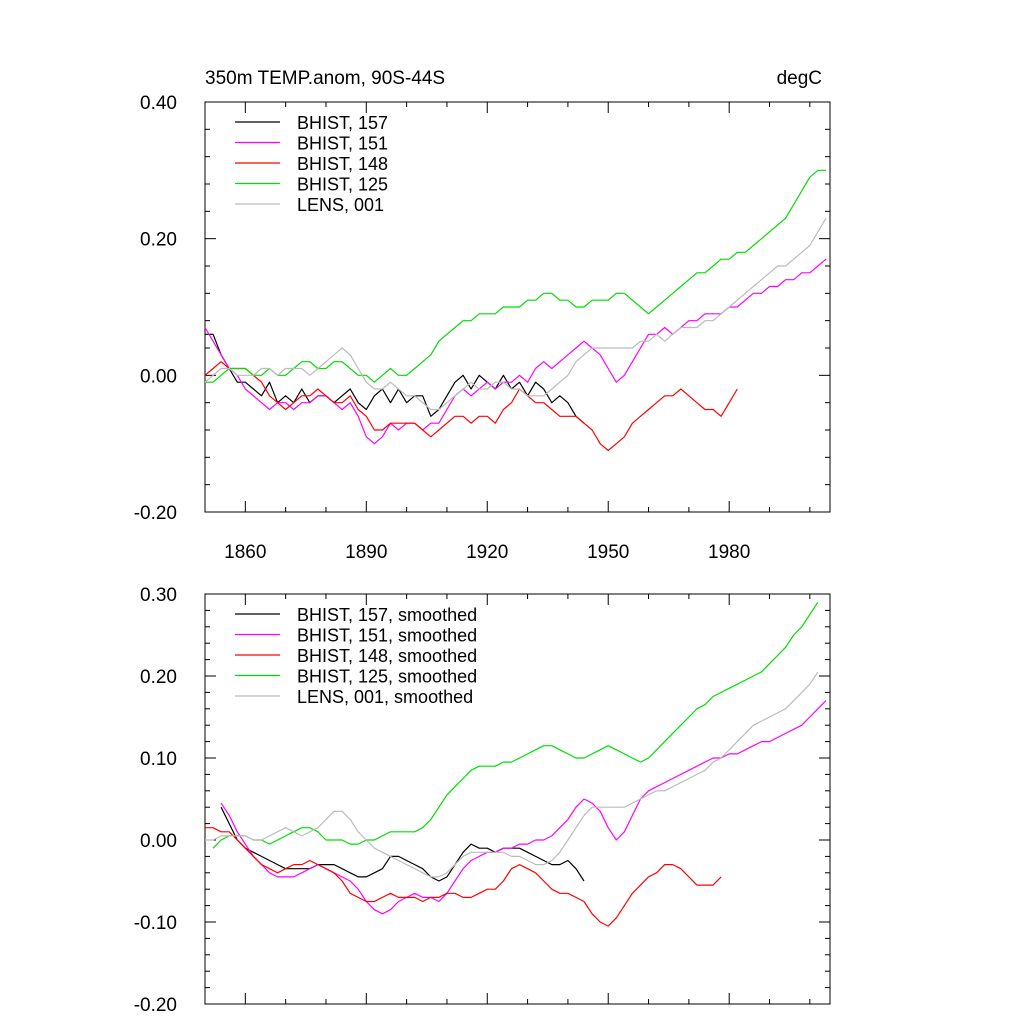 This screenshot has height=1024, width=1024. What do you see at coordinates (387, 636) in the screenshot?
I see `bottom-legend-label: BHIST, 151, smoothed` at bounding box center [387, 636].